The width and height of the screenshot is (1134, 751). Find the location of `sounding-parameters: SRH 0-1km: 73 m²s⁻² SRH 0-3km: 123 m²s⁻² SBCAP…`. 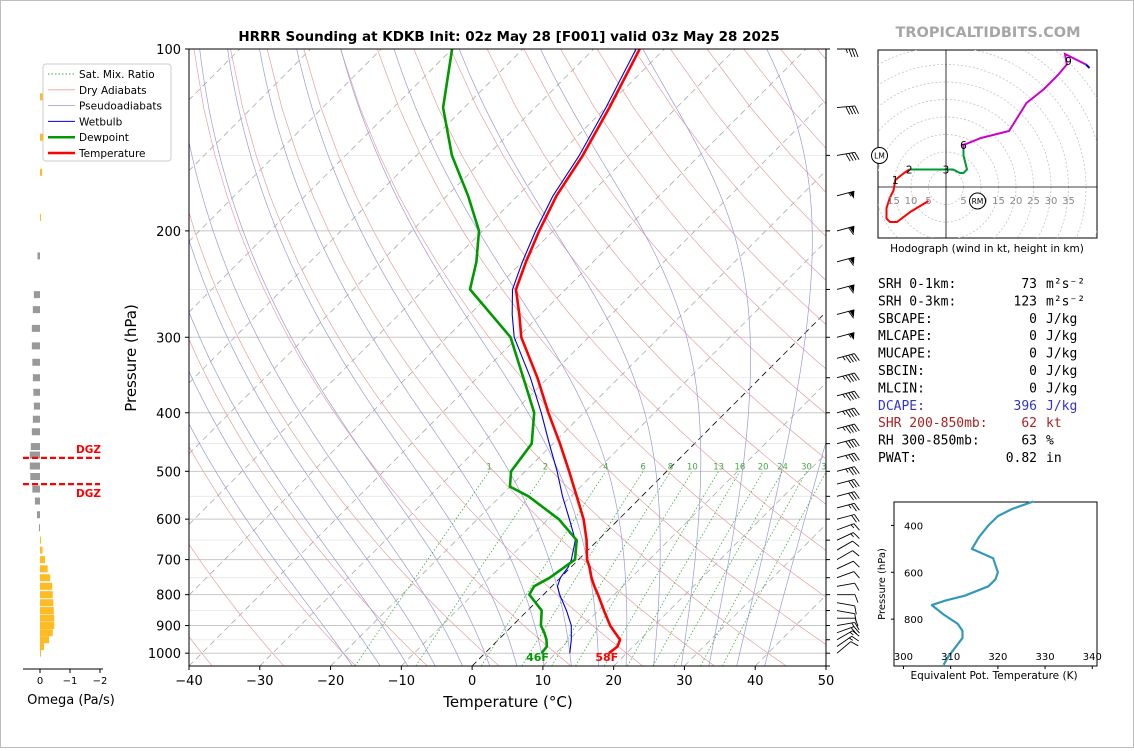

sounding-parameters: SRH 0-1km: 73 m²s⁻² SRH 0-3km: 123 m²s⁻² SBCAP… is located at coordinates (981, 371).